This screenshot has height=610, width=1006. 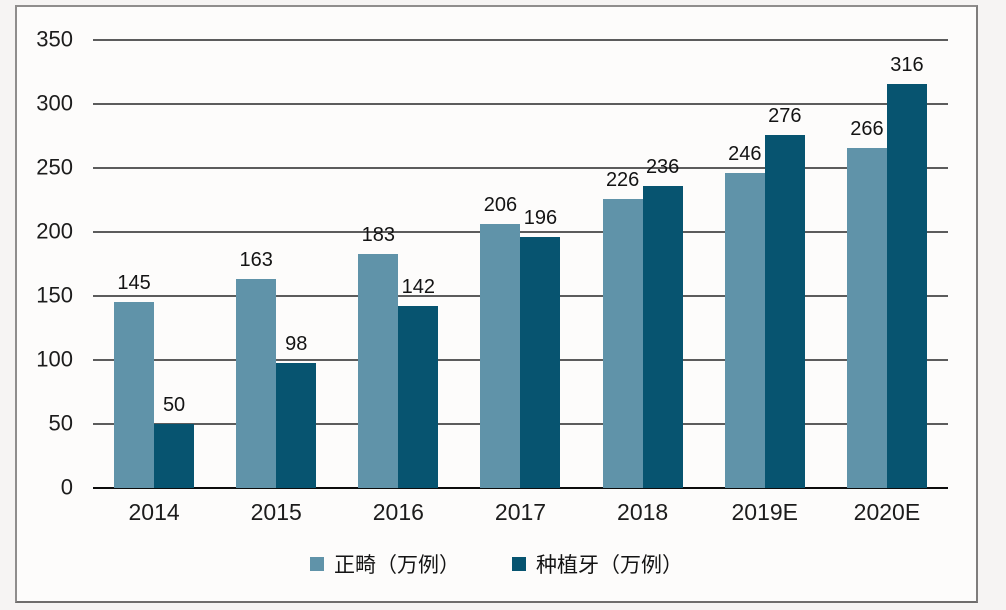 I want to click on legend-item: 种植牙（万例）, so click(x=597, y=564).